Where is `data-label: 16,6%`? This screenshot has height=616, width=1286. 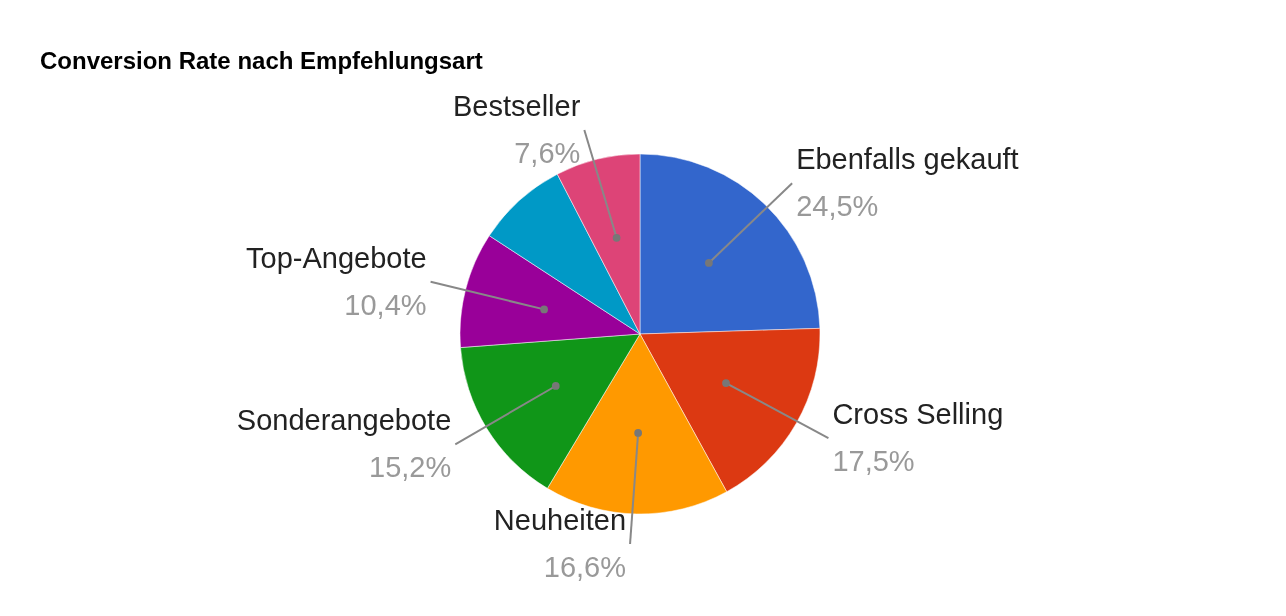
data-label: 16,6% is located at coordinates (585, 566).